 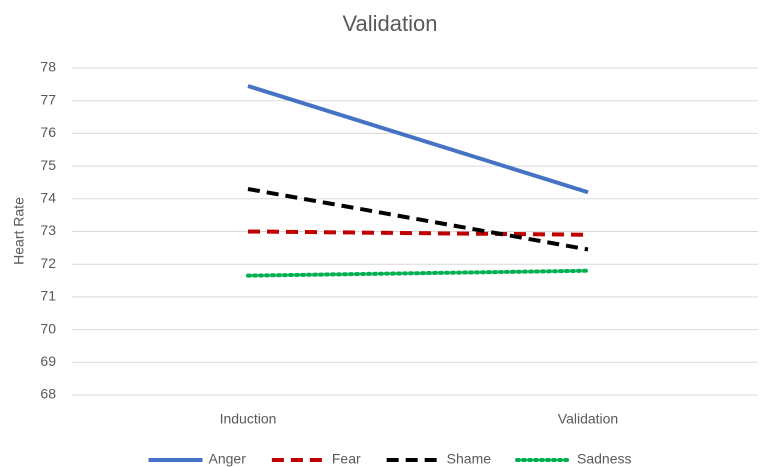 What do you see at coordinates (48, 99) in the screenshot?
I see `y-tick-label: 77` at bounding box center [48, 99].